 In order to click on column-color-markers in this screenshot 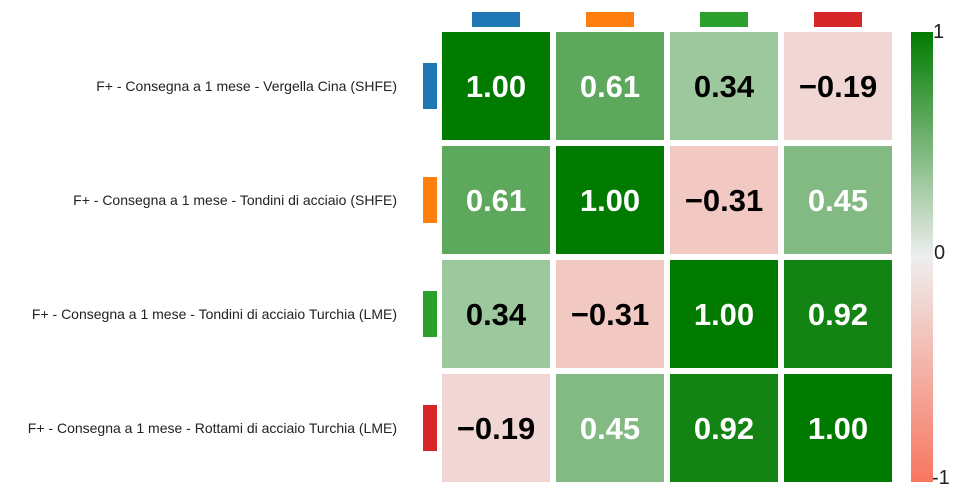, I will do `click(667, 19)`.